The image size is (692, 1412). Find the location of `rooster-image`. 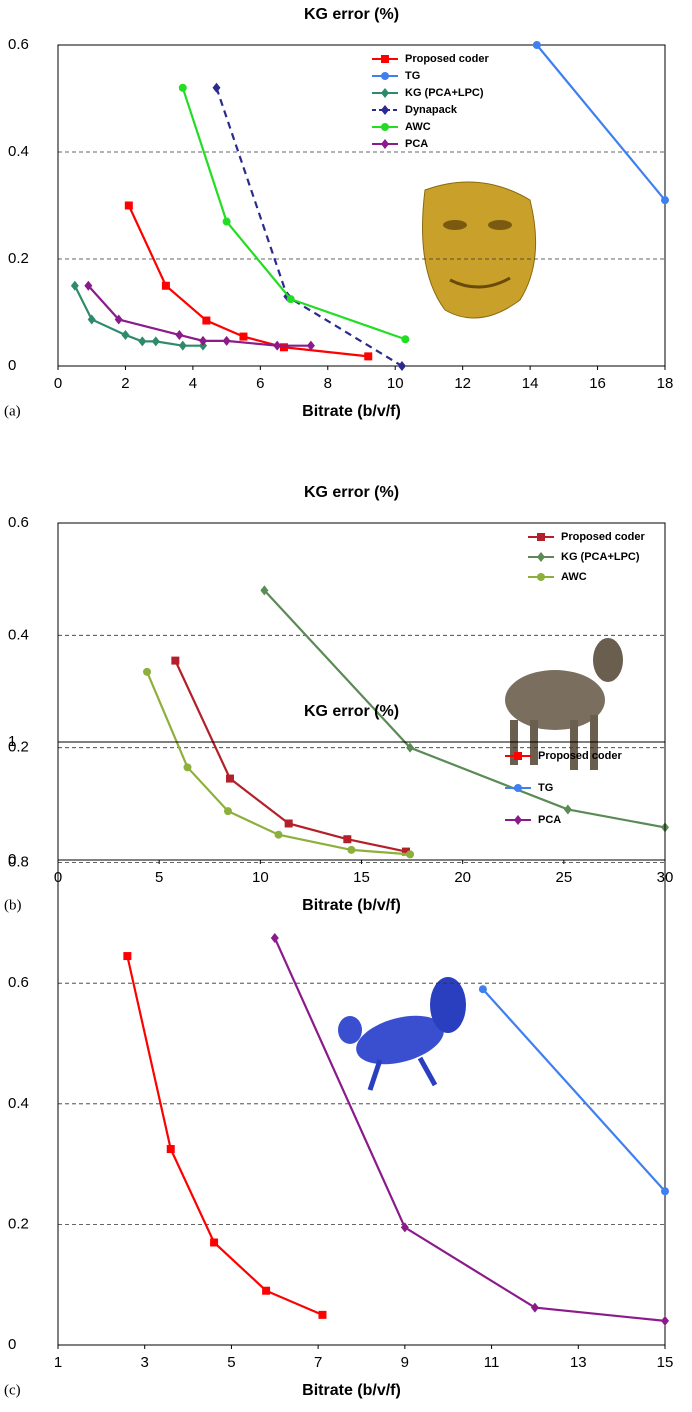

rooster-image is located at coordinates (402, 1034).